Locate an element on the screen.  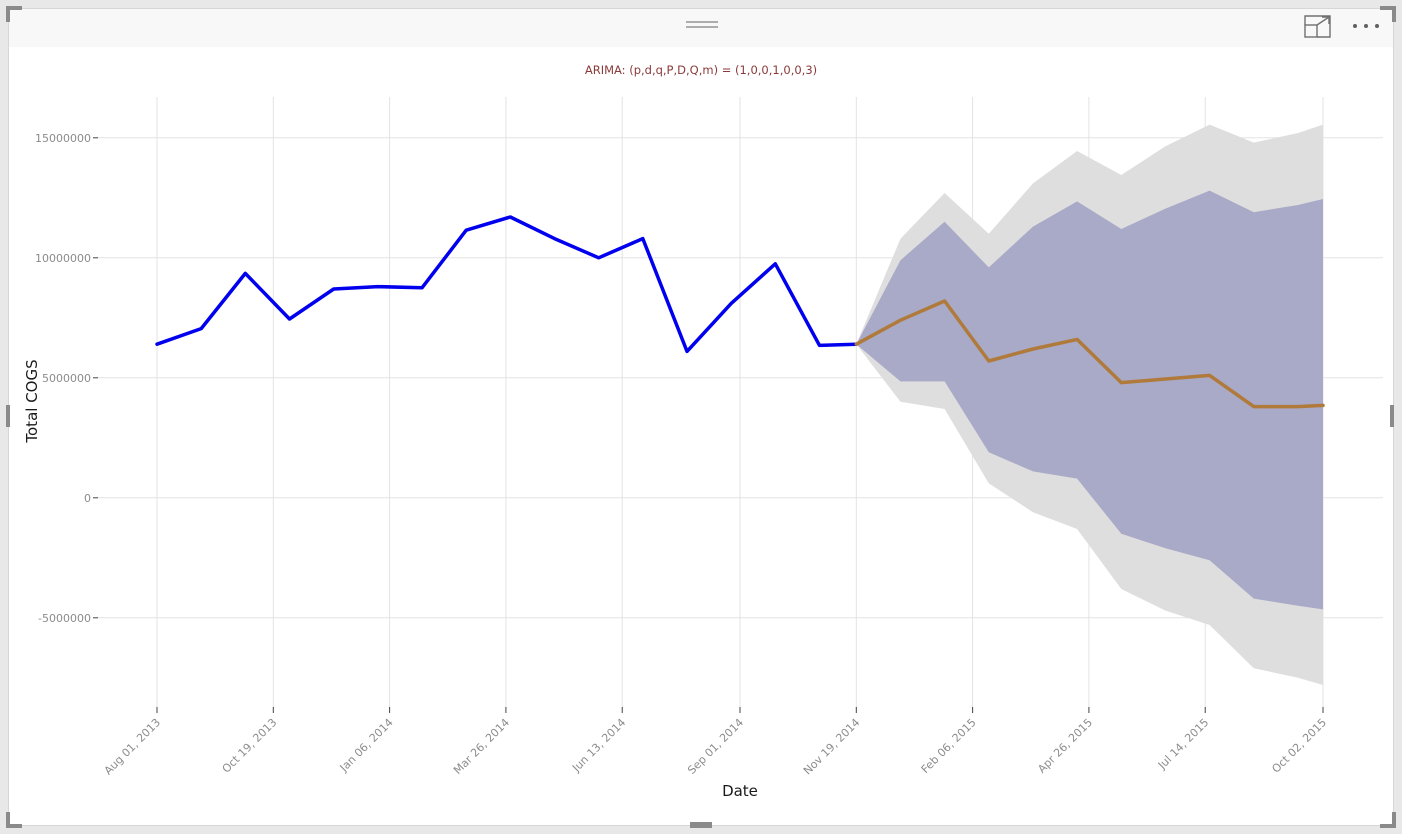
y-tick-label: 5000000 is located at coordinates (66, 378).